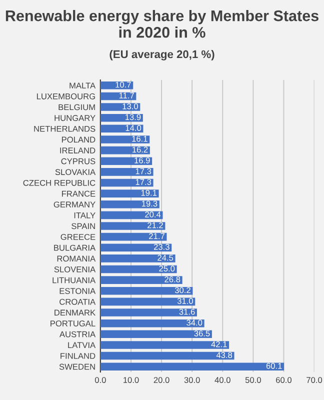 The image size is (324, 400). Describe the element at coordinates (78, 356) in the screenshot. I see `y-tick-label: FINLAND` at that location.